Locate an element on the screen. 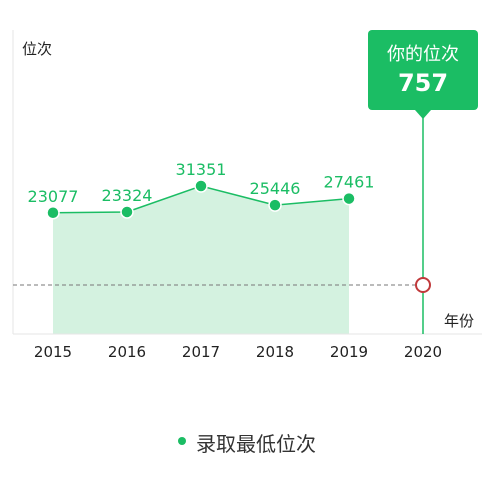  callout-value: 757 is located at coordinates (423, 83).